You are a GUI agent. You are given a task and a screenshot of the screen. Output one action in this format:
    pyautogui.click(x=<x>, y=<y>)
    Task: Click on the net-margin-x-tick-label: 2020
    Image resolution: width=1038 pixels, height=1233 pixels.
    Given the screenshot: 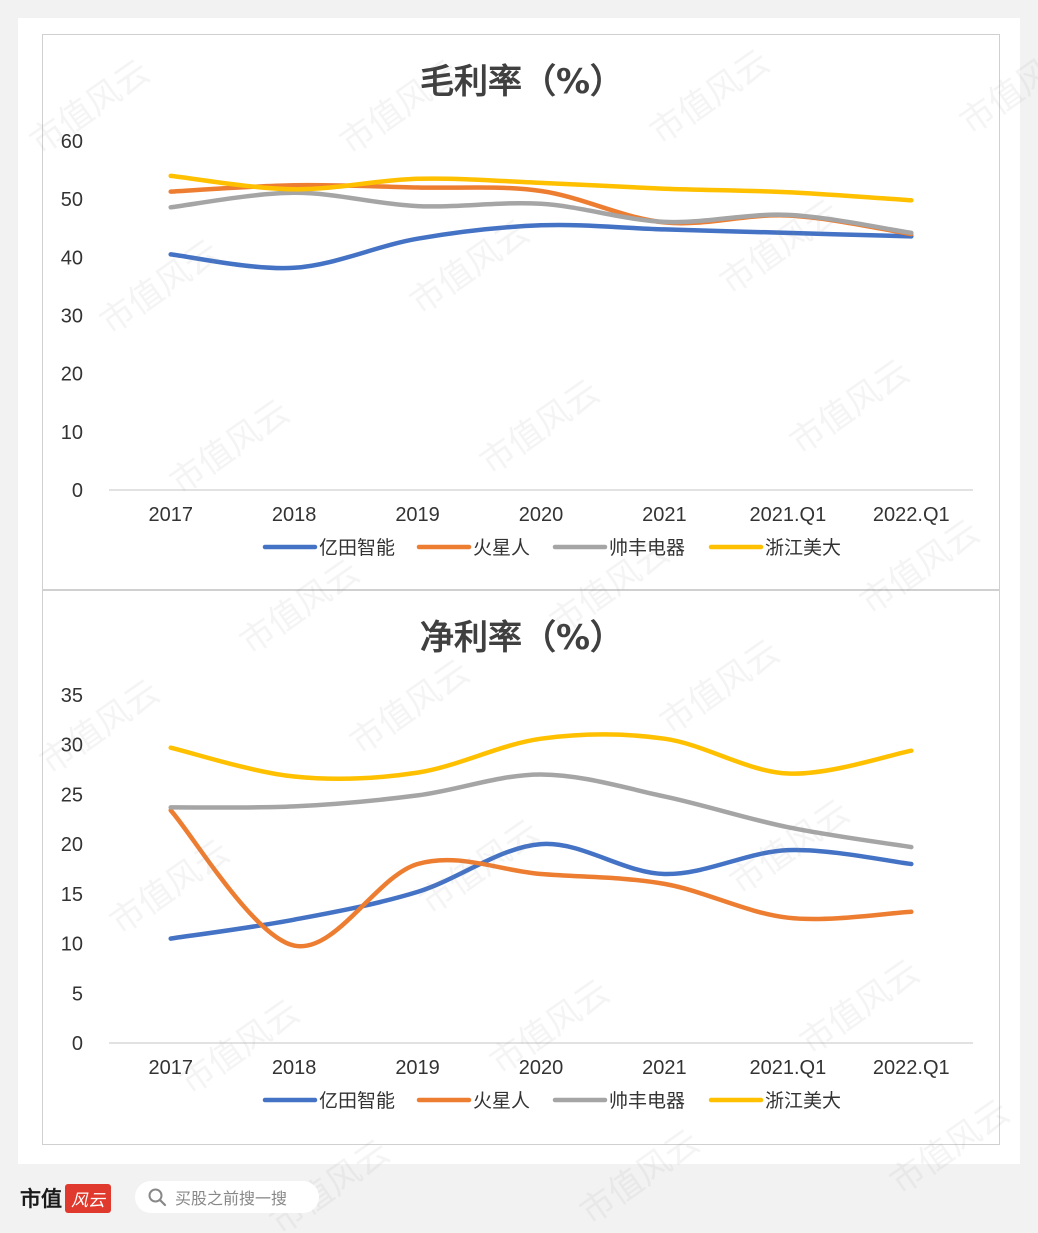 What is the action you would take?
    pyautogui.click(x=541, y=1068)
    